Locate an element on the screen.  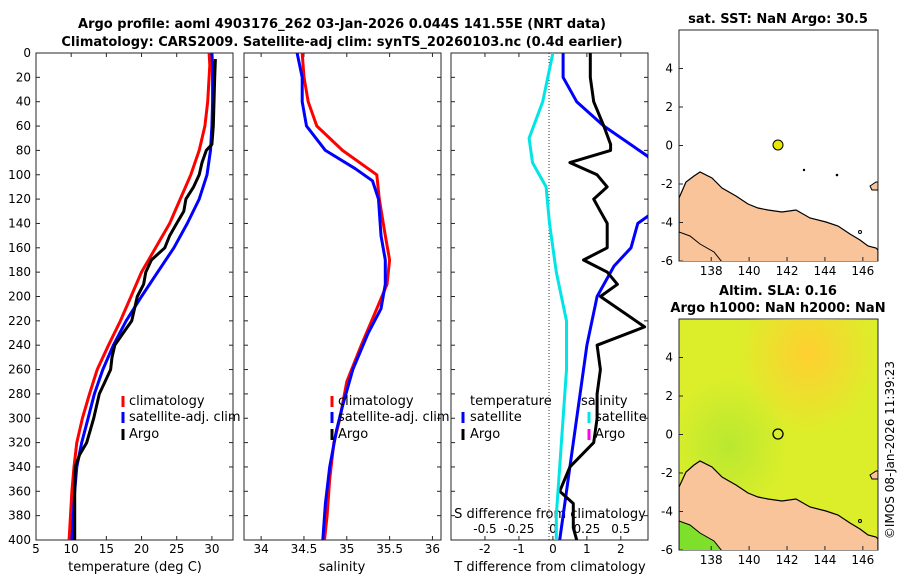
temperature-tick-label: 20 is located at coordinates (141, 549).